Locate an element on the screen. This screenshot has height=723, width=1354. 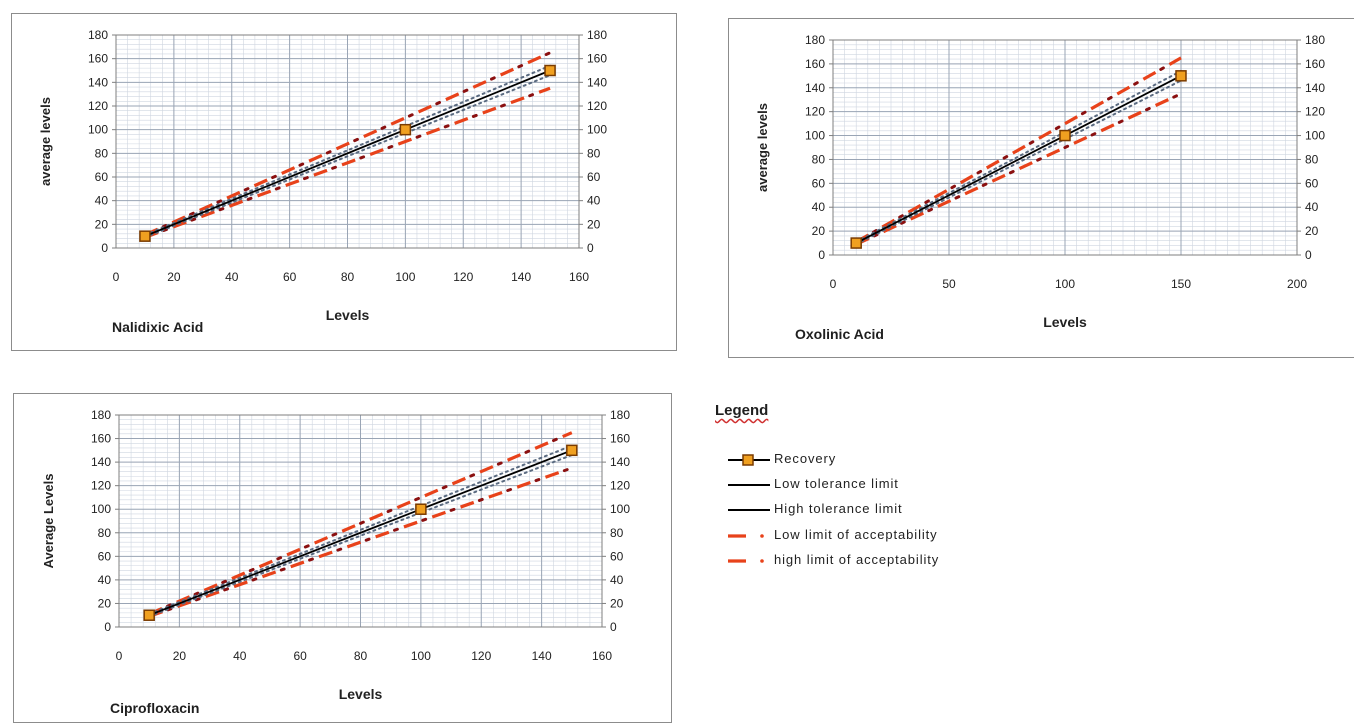
legend-item-high-acceptability: high limit of acceptability is located at coordinates (876, 561).